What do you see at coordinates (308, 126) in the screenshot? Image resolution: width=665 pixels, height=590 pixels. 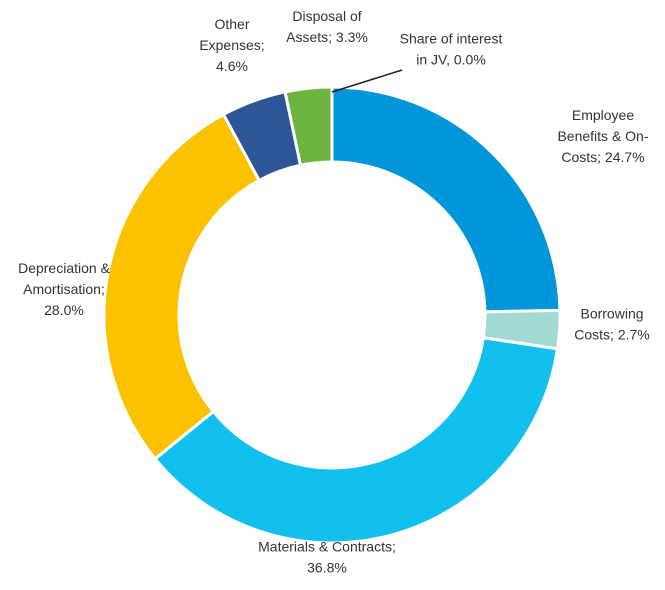 I see `slice-net-loss-from-disposal-of-assets` at bounding box center [308, 126].